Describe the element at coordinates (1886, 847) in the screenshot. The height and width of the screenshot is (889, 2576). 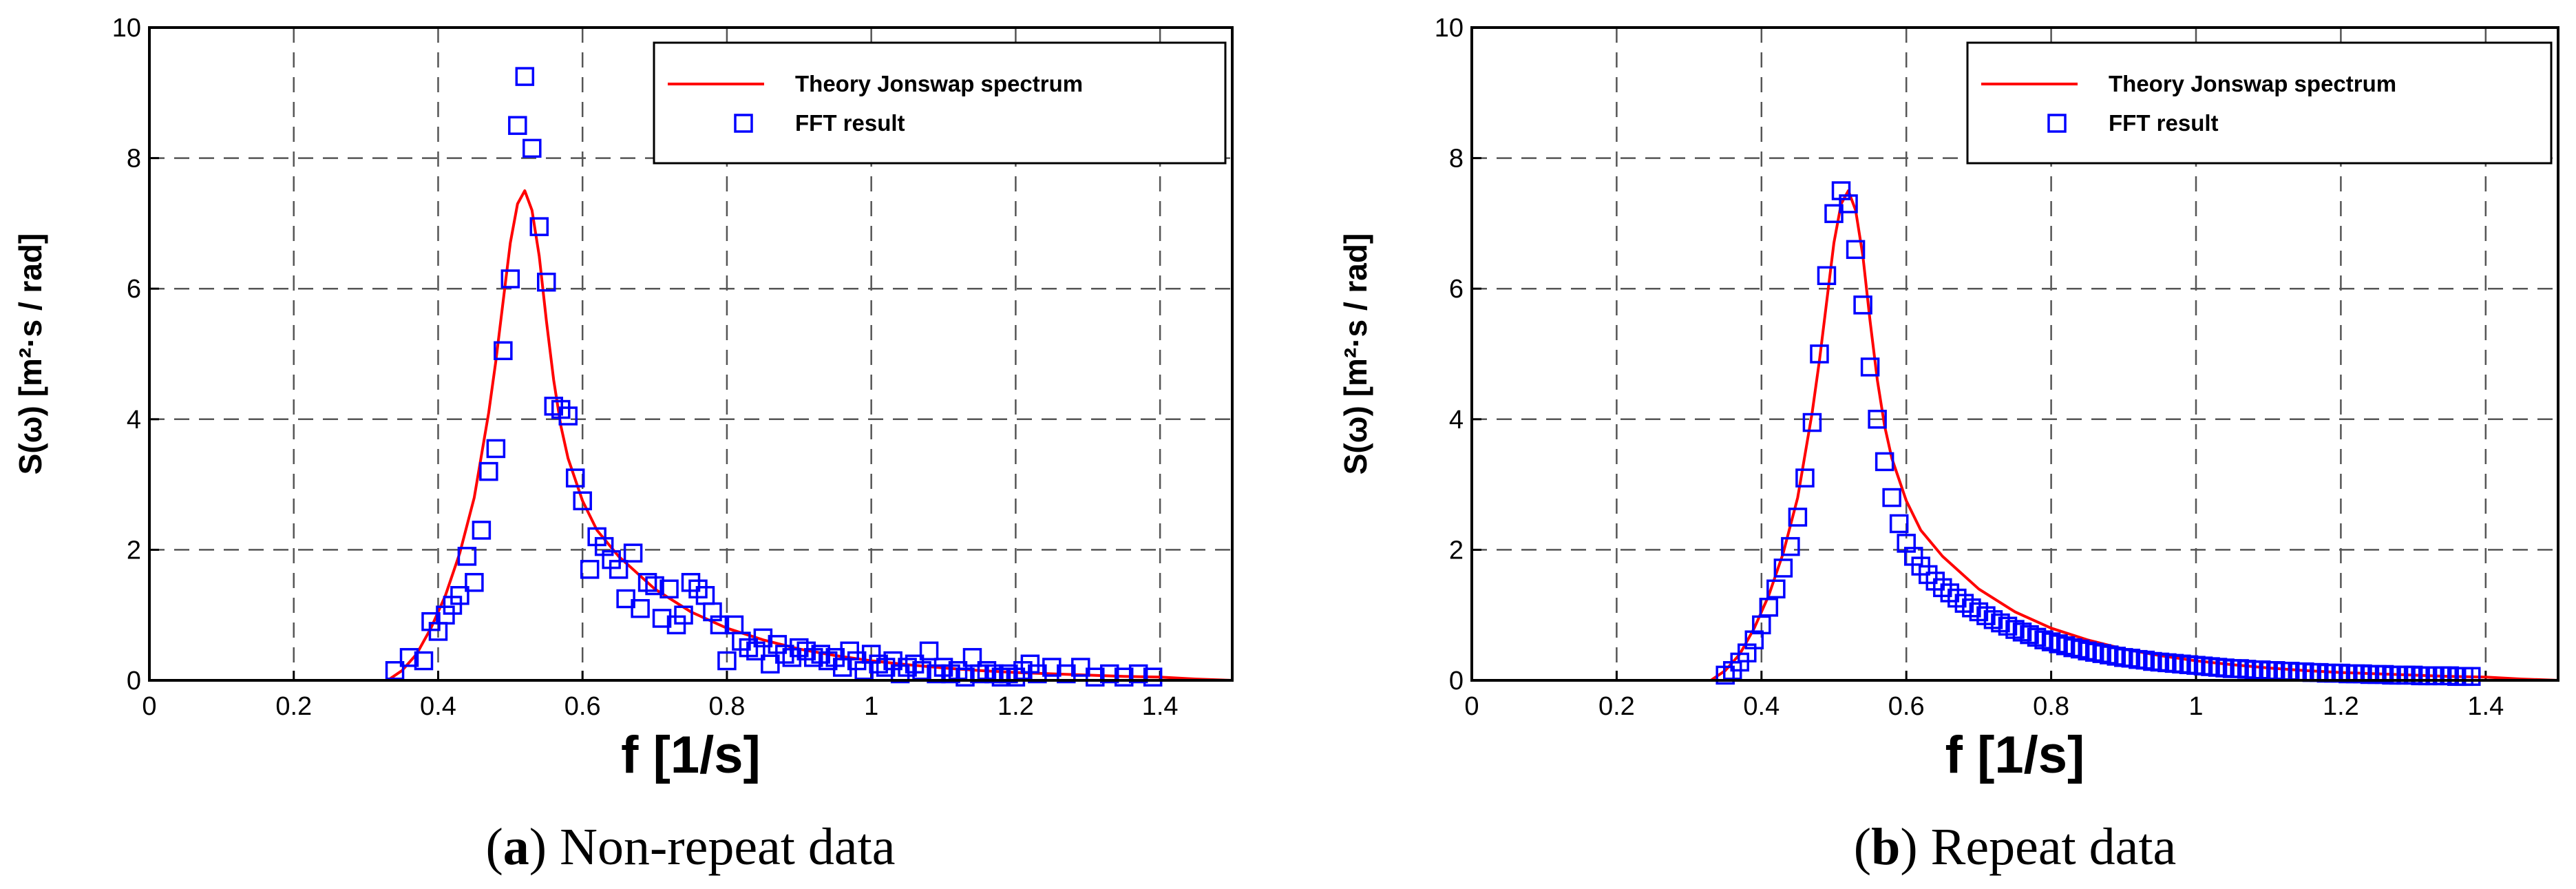
I see `caption-letter: b` at that location.